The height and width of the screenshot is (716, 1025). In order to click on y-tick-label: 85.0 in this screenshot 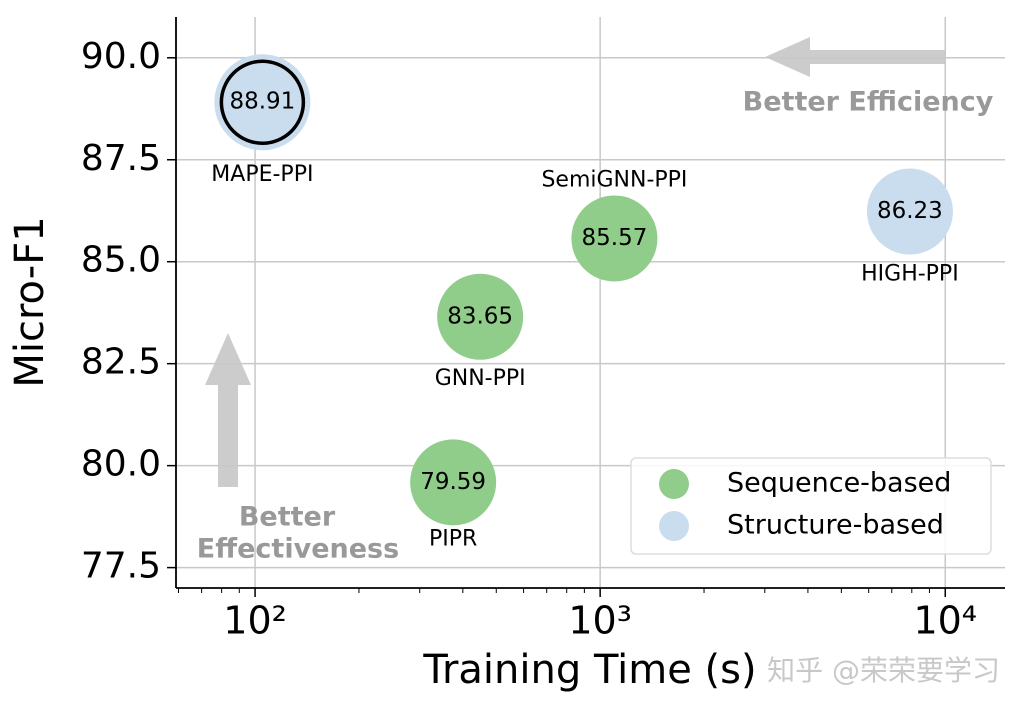, I will do `click(121, 260)`.